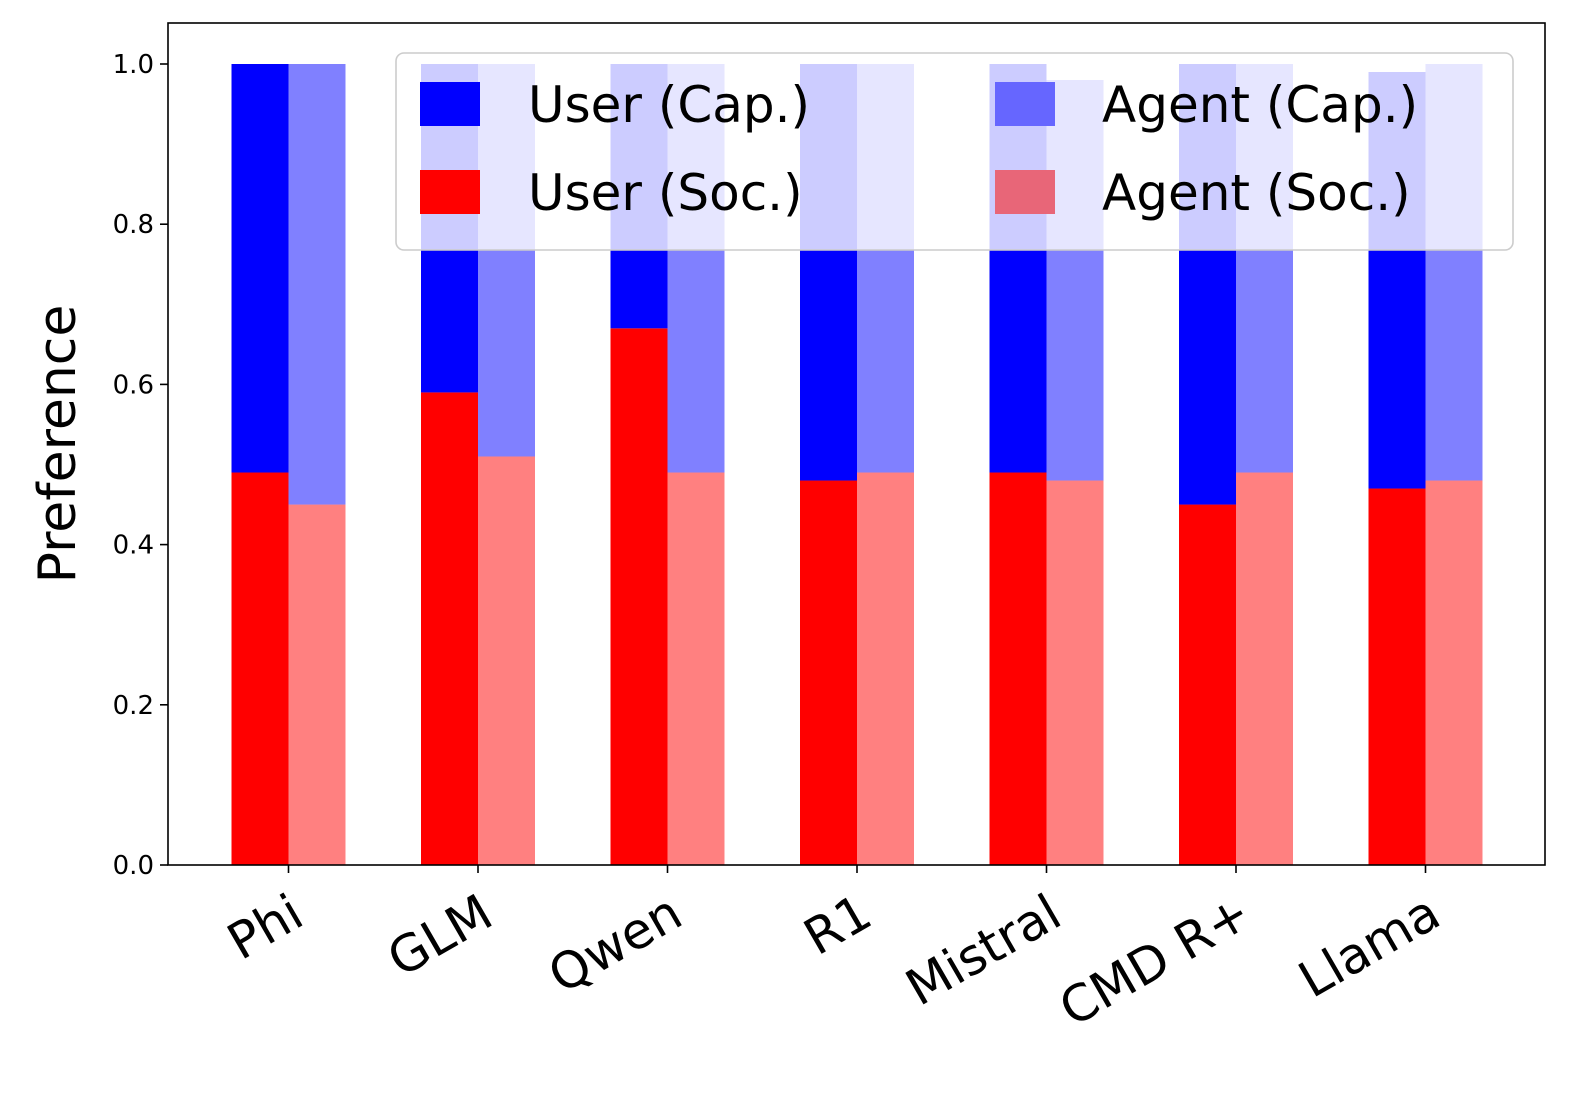 Image resolution: width=1578 pixels, height=1104 pixels. Describe the element at coordinates (669, 105) in the screenshot. I see `legend-label-0: User (Cap.)` at that location.